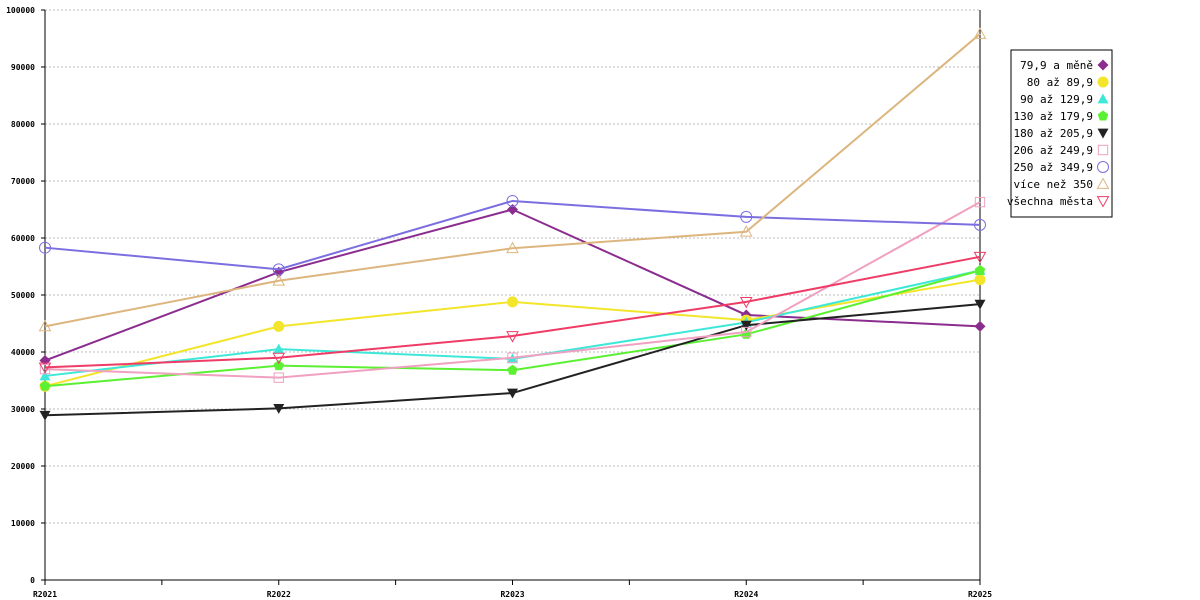 This screenshot has height=600, width=1200. Describe the element at coordinates (1053, 184) in the screenshot. I see `legend-label: více než 350` at that location.